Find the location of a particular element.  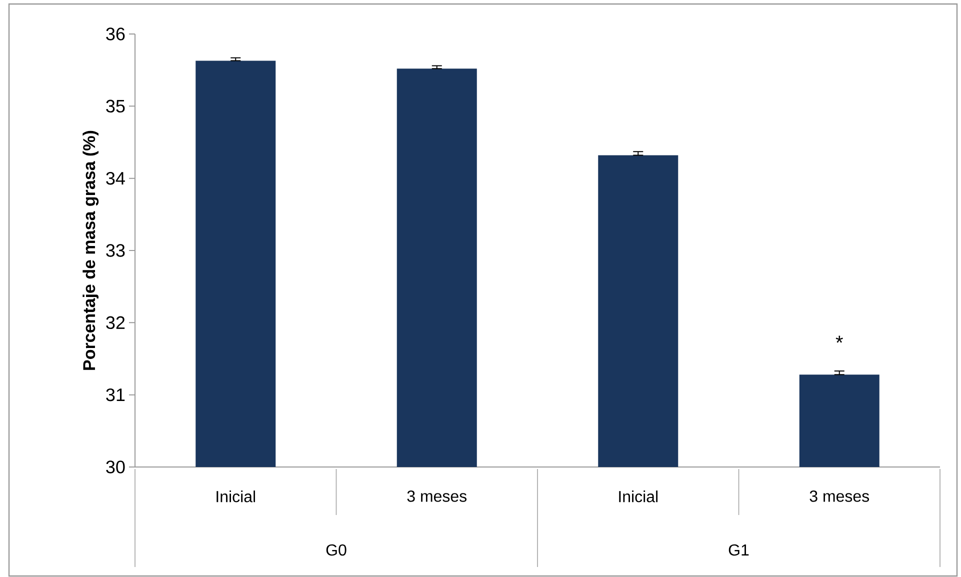

y-tick-label: 32 is located at coordinates (115, 323).